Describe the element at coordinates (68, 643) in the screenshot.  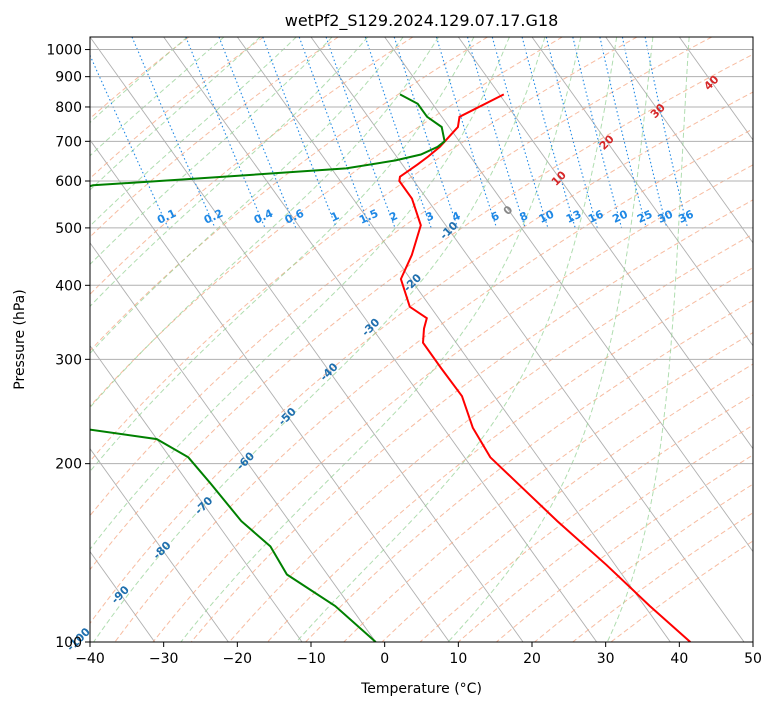
I see `y-tick-label: 100` at that location.